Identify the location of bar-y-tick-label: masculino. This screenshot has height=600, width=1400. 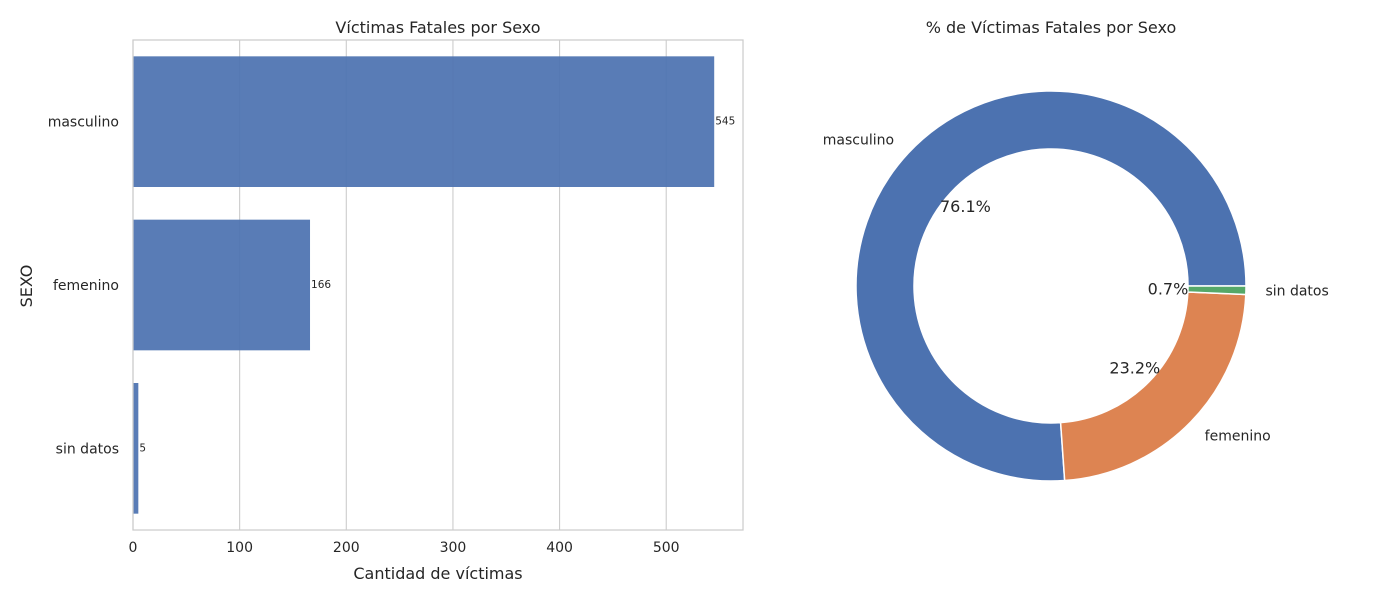
(83, 123).